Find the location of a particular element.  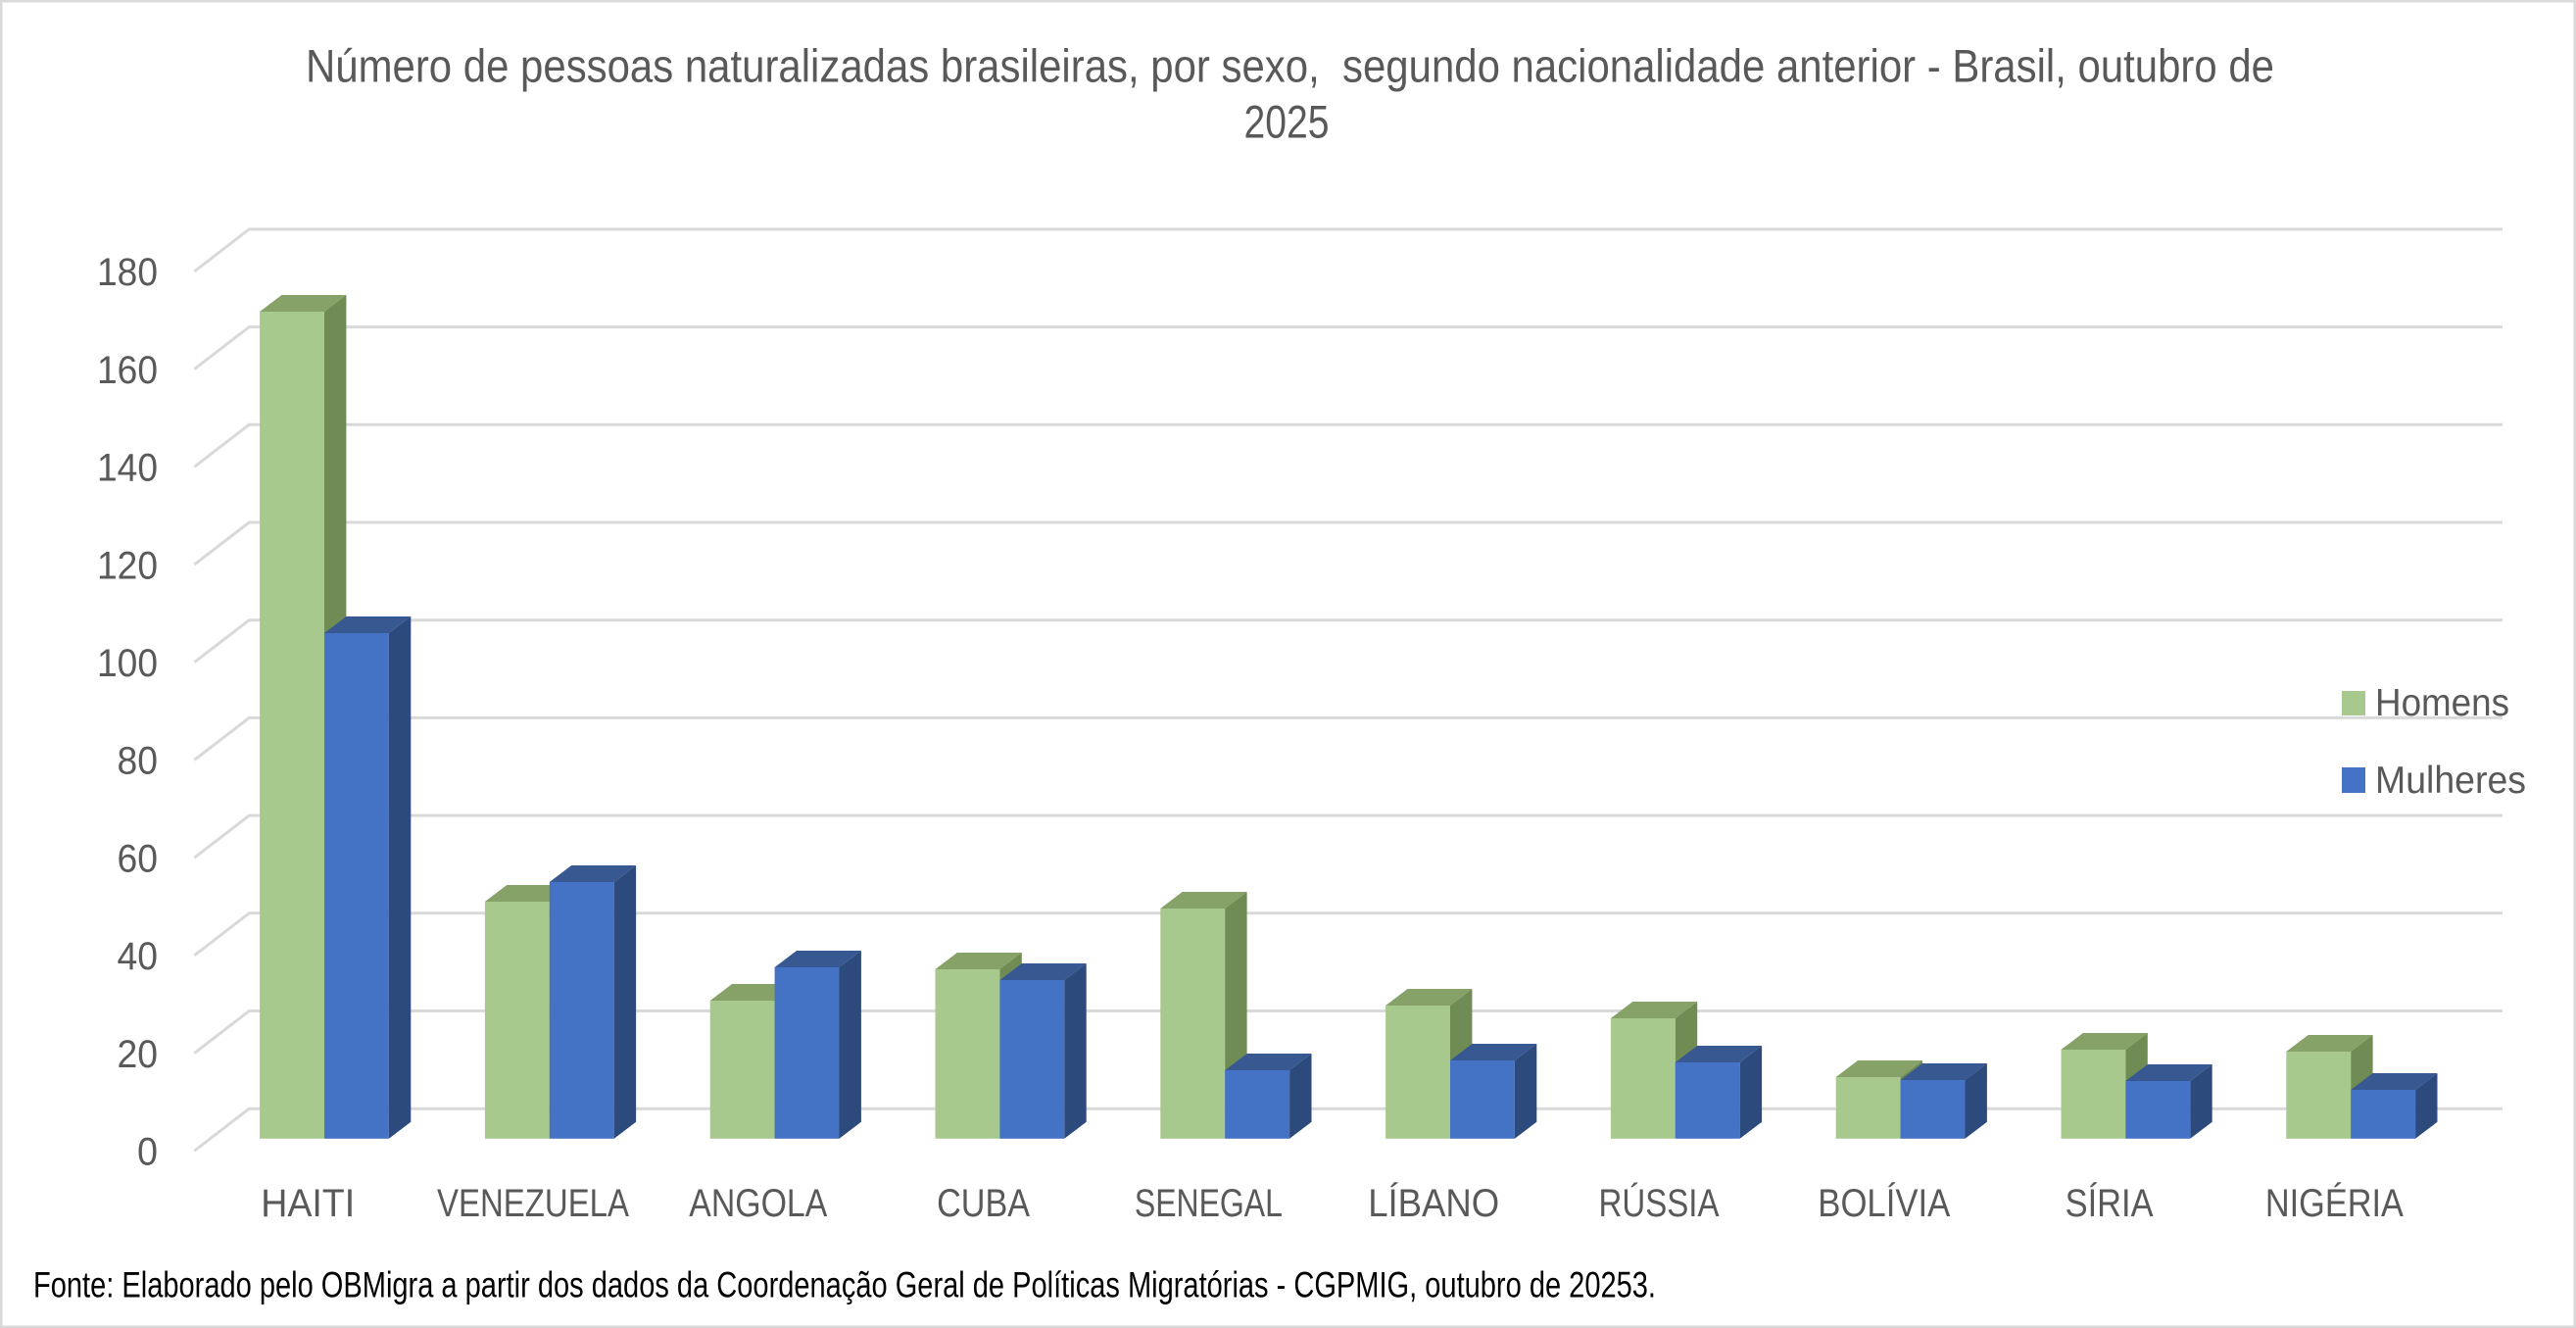

svg-text: 100 is located at coordinates (127, 663).